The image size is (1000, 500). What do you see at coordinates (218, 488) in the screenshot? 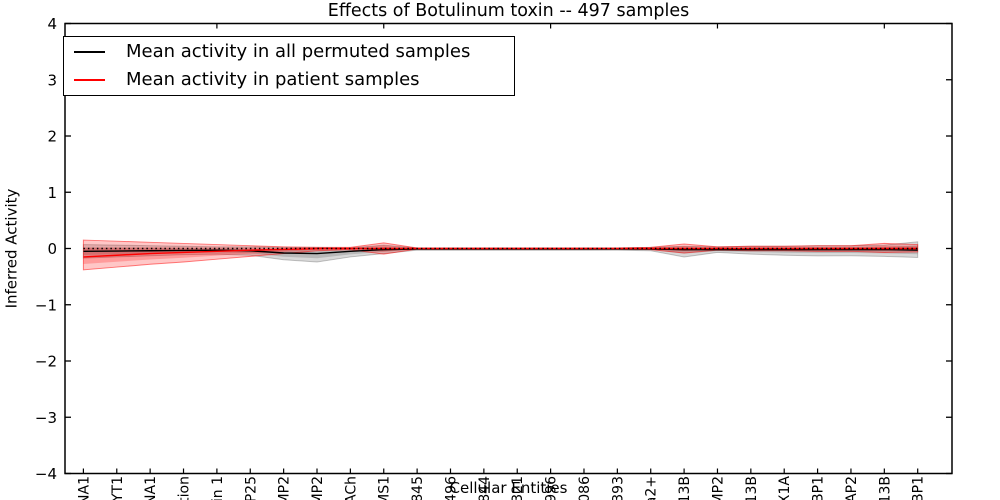
I see `x-category-label: ACh/Synaptotagmin 1` at bounding box center [218, 488].